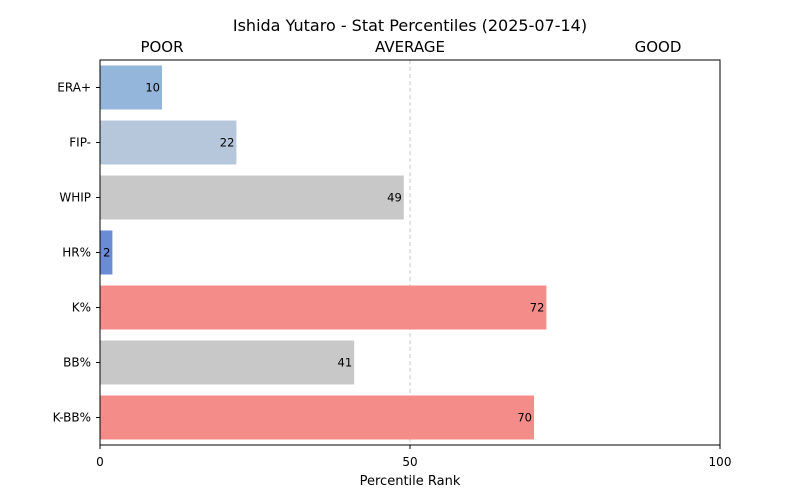 The image size is (800, 500). I want to click on data-label-hr: 2, so click(106, 253).